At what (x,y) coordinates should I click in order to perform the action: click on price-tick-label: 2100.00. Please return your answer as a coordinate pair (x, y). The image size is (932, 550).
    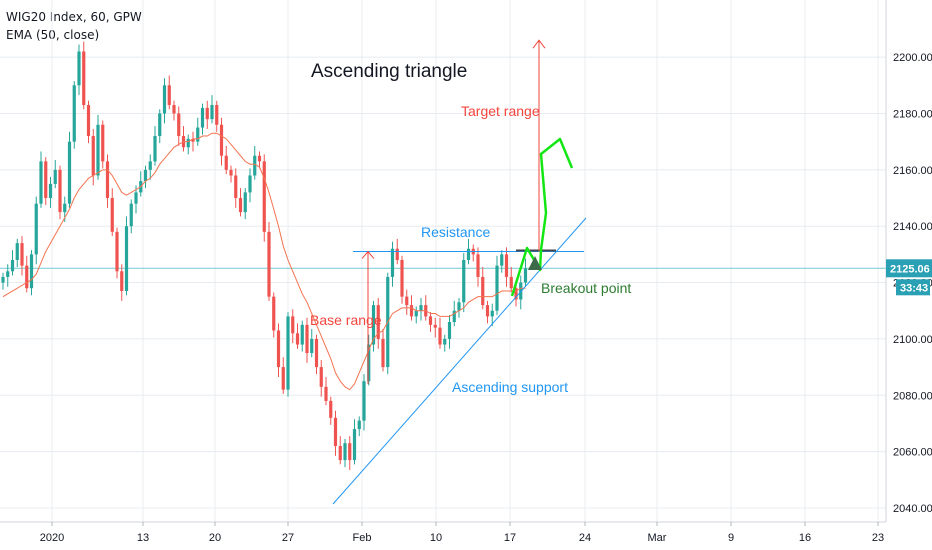
    Looking at the image, I should click on (912, 340).